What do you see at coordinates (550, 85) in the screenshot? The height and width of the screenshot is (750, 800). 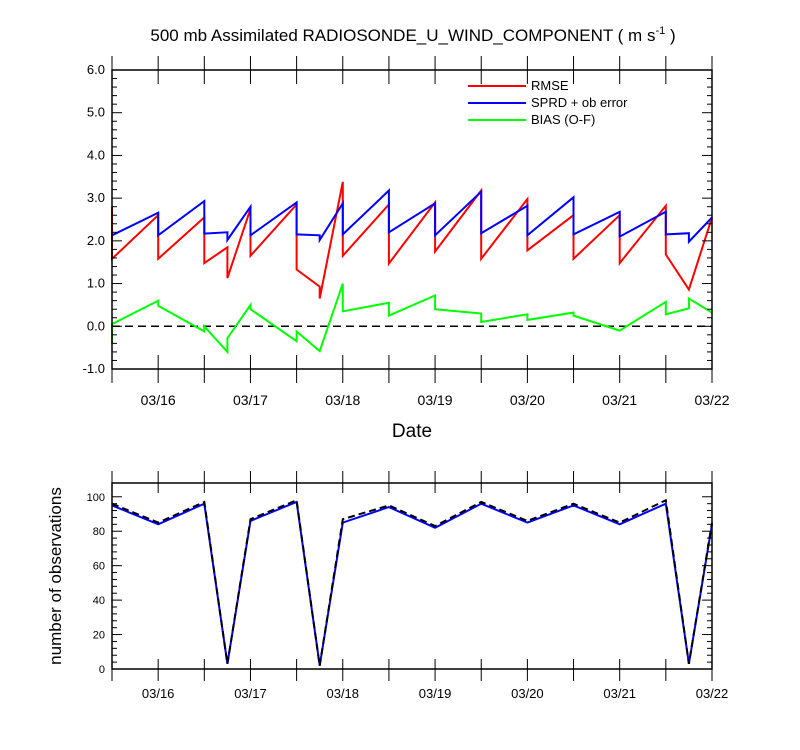 I see `legend-label-rmse: RMSE` at bounding box center [550, 85].